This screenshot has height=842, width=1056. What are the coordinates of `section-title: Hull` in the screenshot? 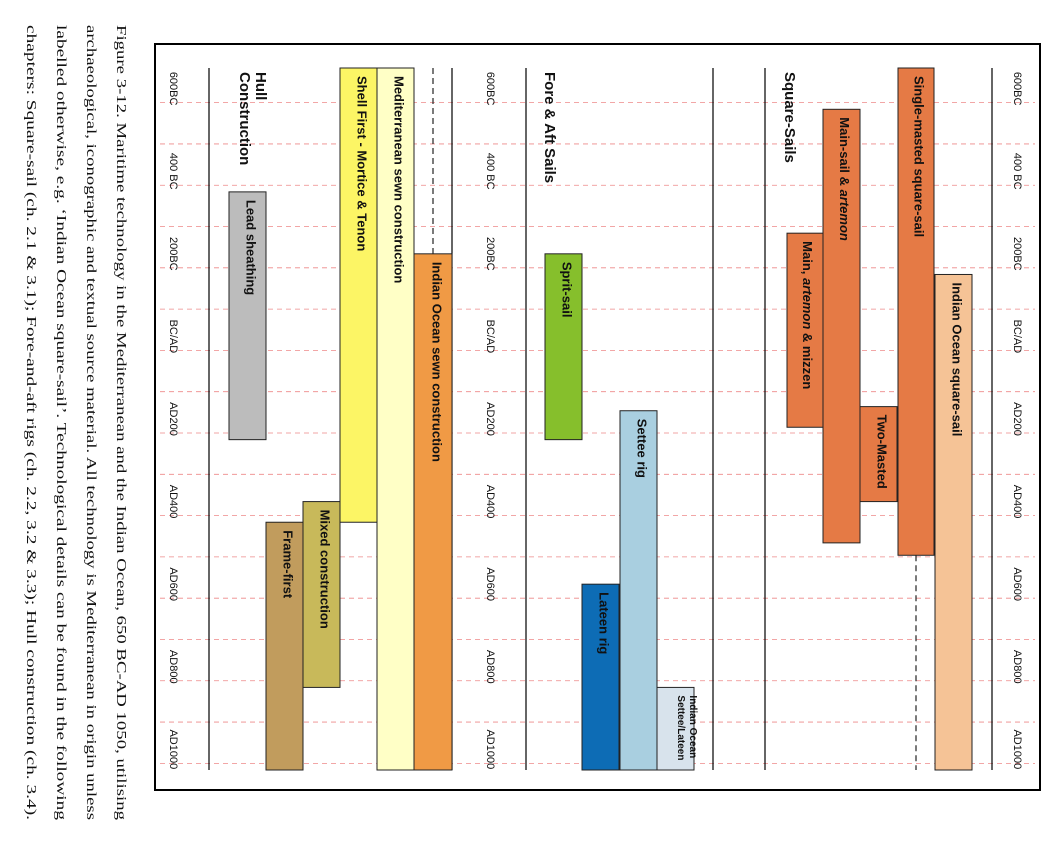 It's located at (260, 86).